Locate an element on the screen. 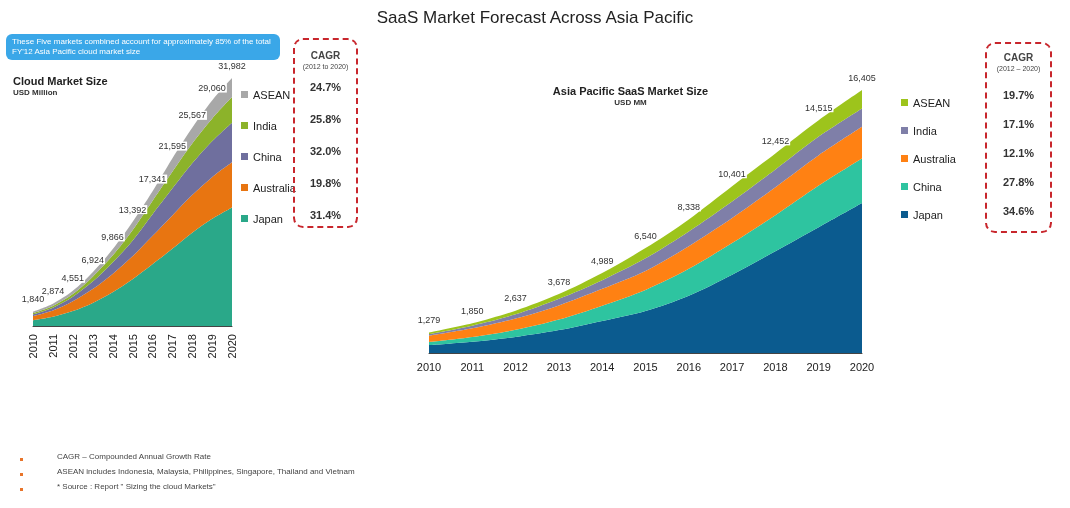  annotation: 1,279 is located at coordinates (429, 319).